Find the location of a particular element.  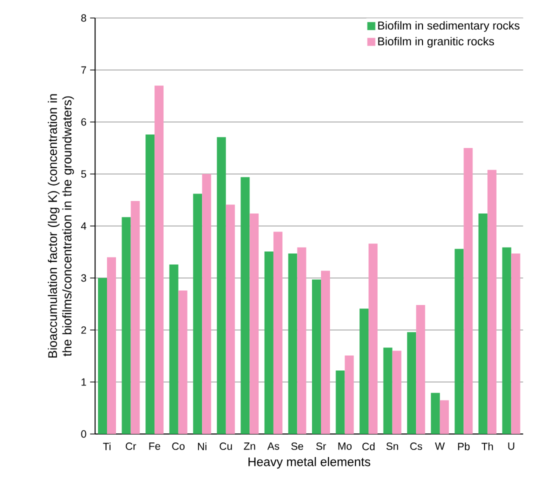

x-tick-label: U is located at coordinates (511, 446).